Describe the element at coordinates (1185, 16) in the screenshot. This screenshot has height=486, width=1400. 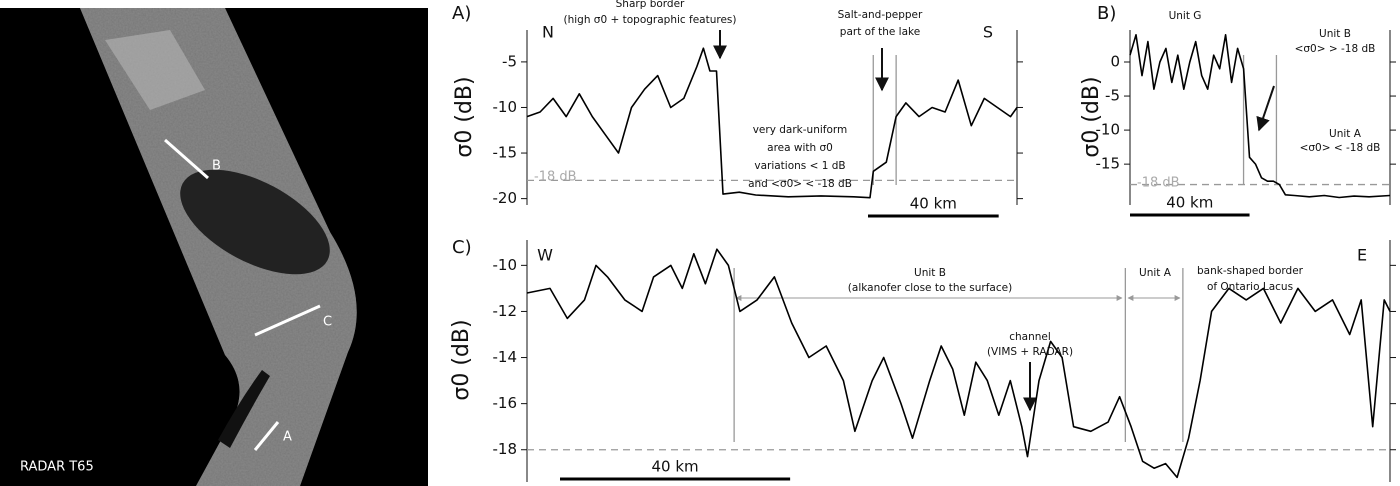
I see `annotation: Unit G` at that location.